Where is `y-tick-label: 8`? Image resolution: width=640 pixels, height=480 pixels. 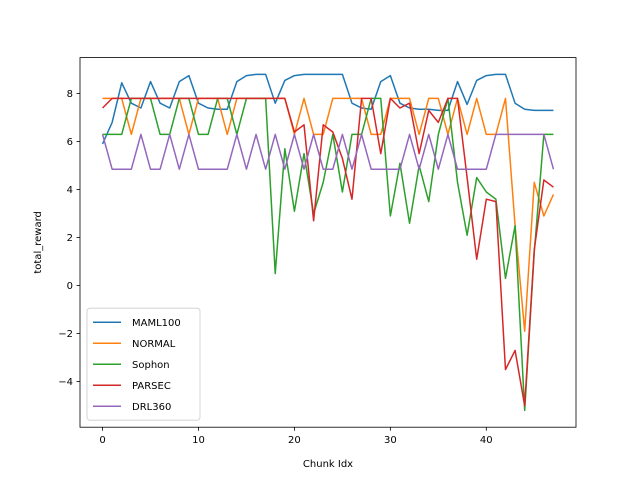 y-tick-label: 8 is located at coordinates (70, 94).